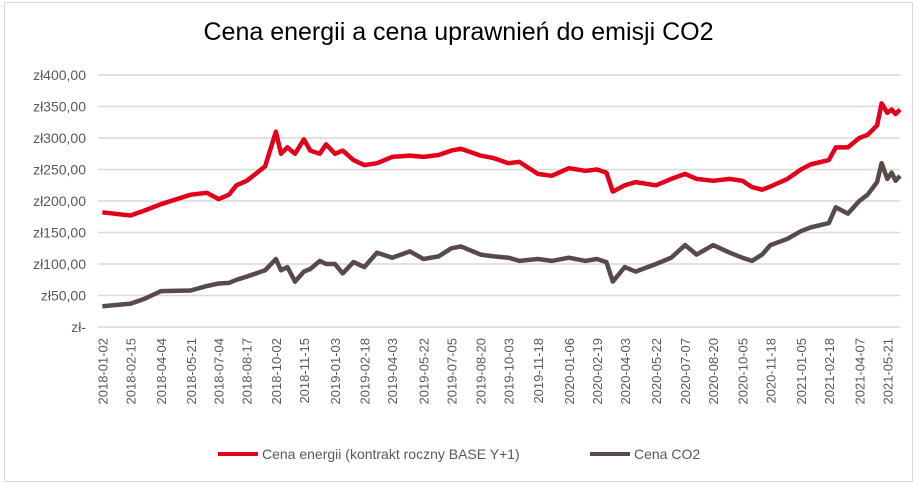 This screenshot has height=490, width=917. What do you see at coordinates (102, 371) in the screenshot?
I see `x-tick-label: 2018-01-02` at bounding box center [102, 371].